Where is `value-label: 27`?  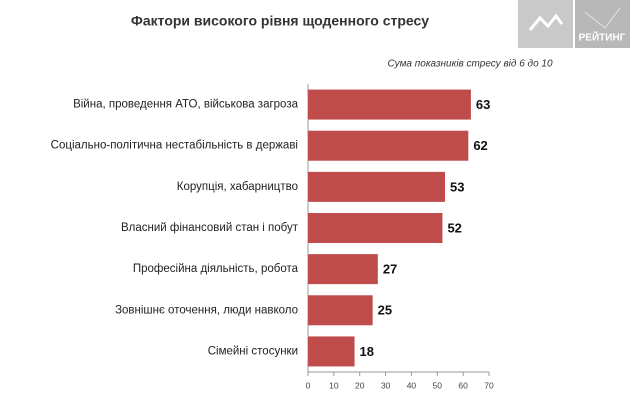 value-label: 27 is located at coordinates (390, 269).